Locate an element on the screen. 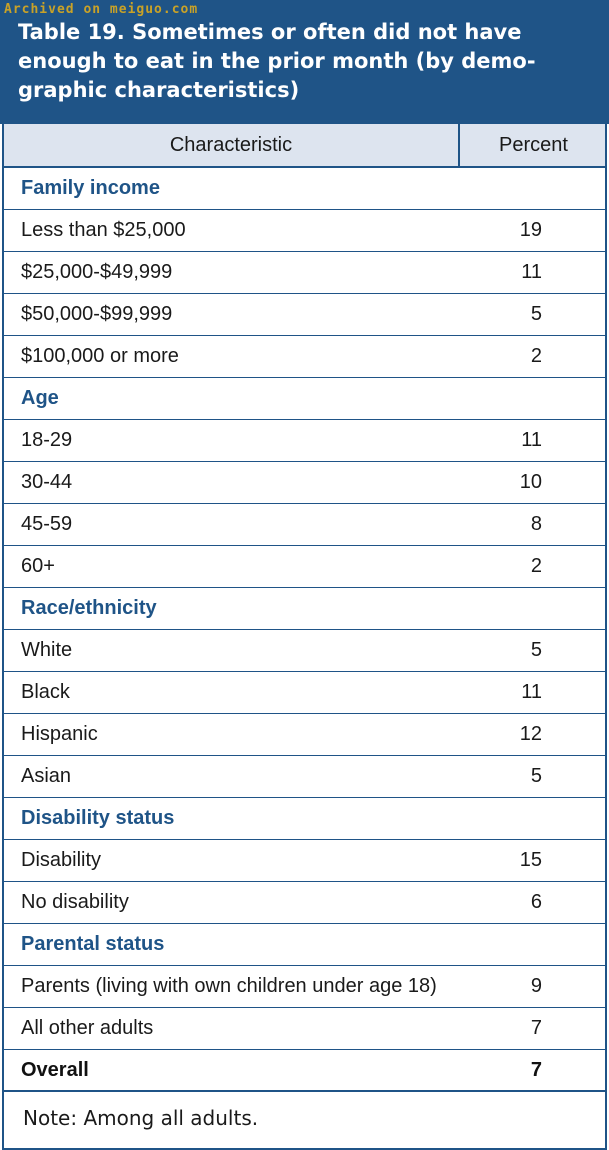  section-label: Age is located at coordinates (40, 398).